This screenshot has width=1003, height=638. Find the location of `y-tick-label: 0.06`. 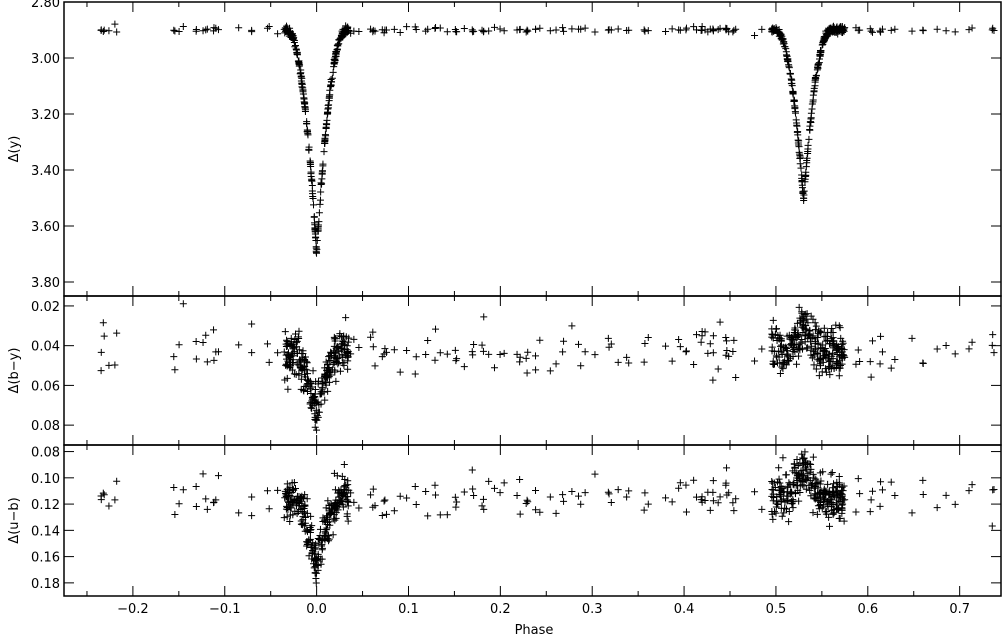

y-tick-label: 0.06 is located at coordinates (45, 386).